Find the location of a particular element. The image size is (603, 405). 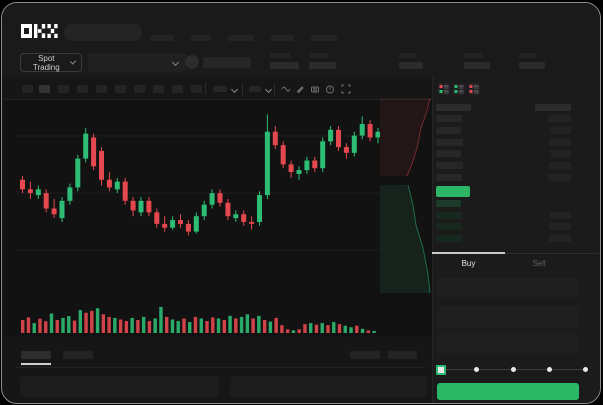

indicator-select is located at coordinates (261, 89).